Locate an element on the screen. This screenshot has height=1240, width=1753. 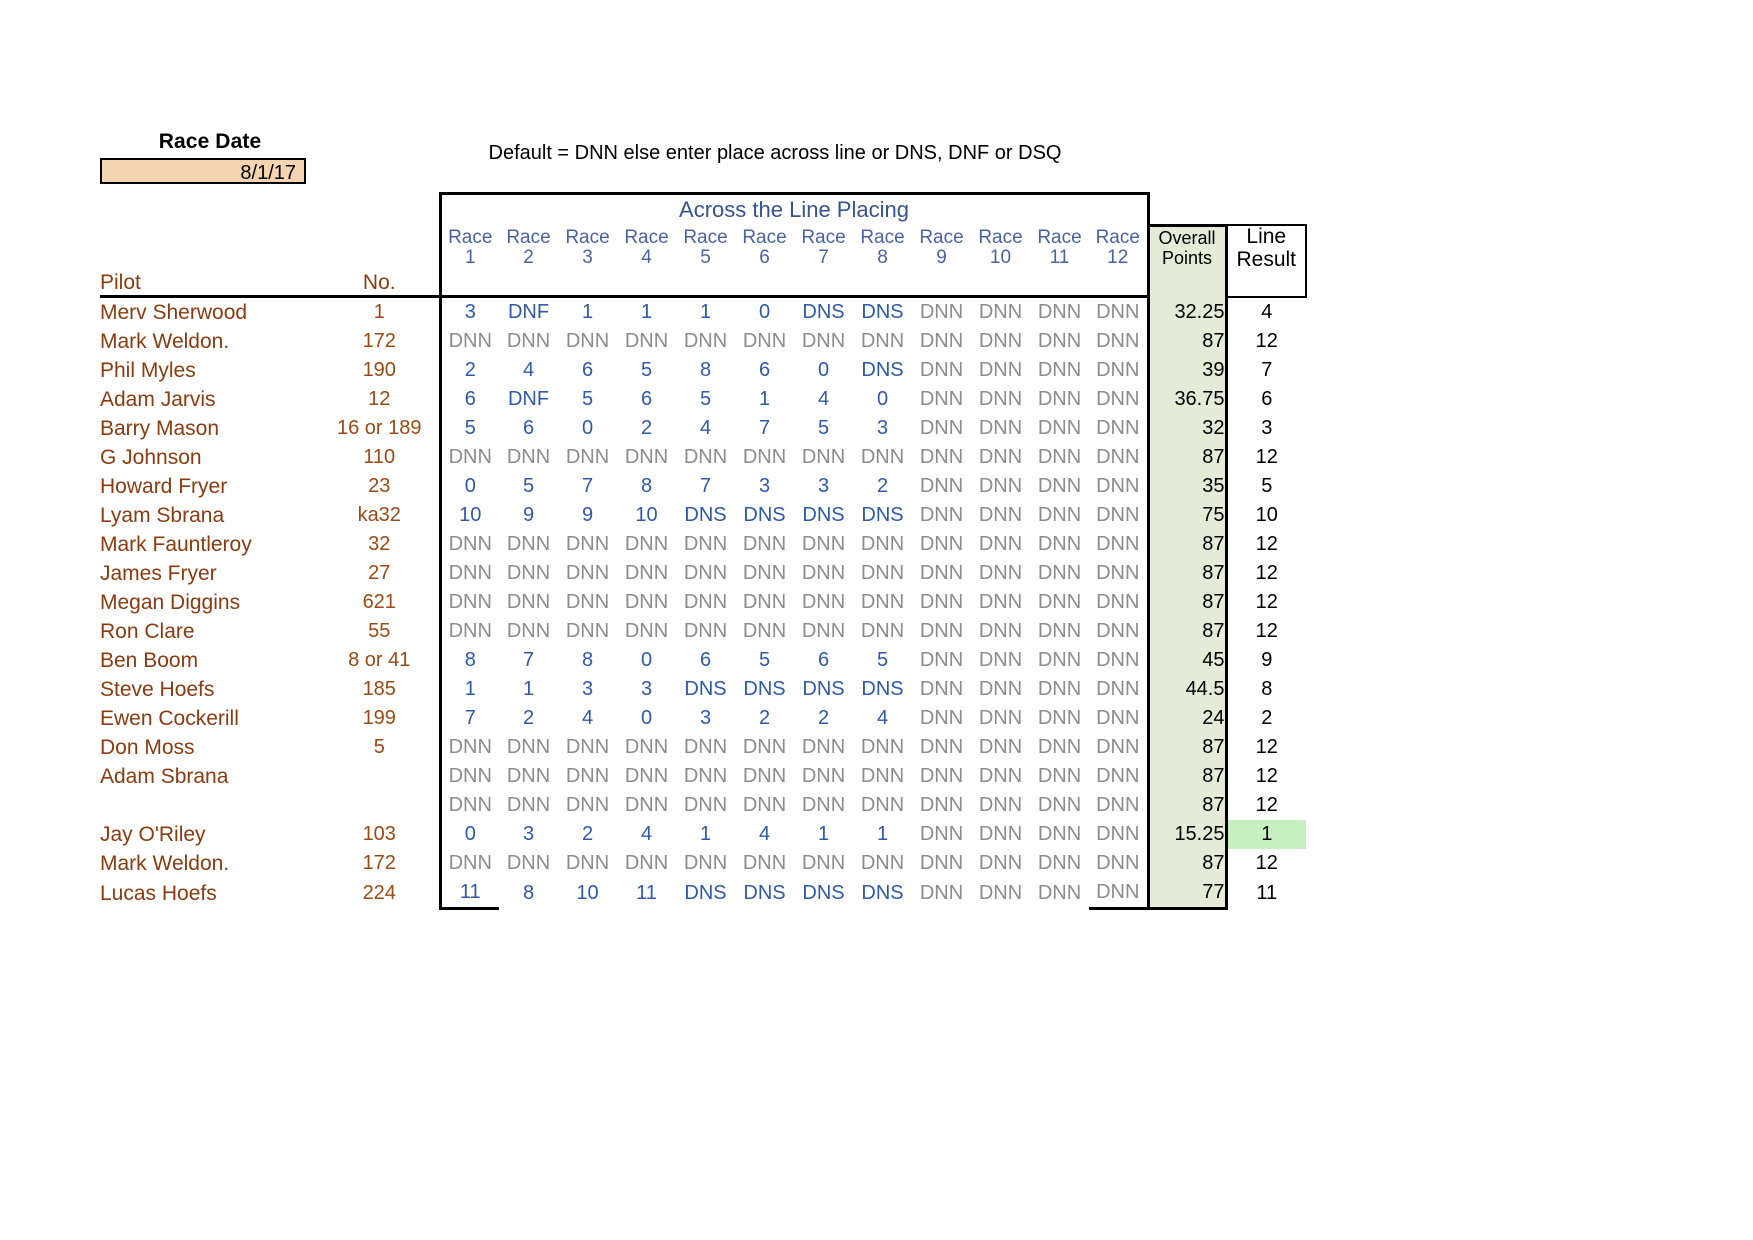
race-8-placing-cell: 2 is located at coordinates (882, 486).